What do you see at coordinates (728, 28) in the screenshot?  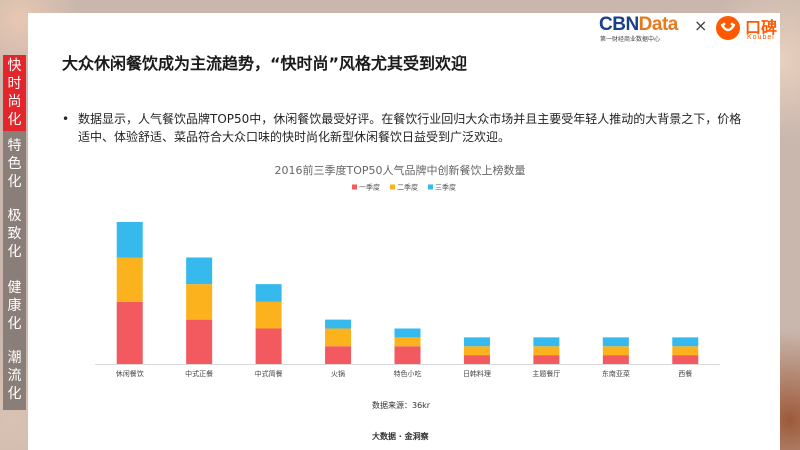 I see `koubei-logo-icon` at bounding box center [728, 28].